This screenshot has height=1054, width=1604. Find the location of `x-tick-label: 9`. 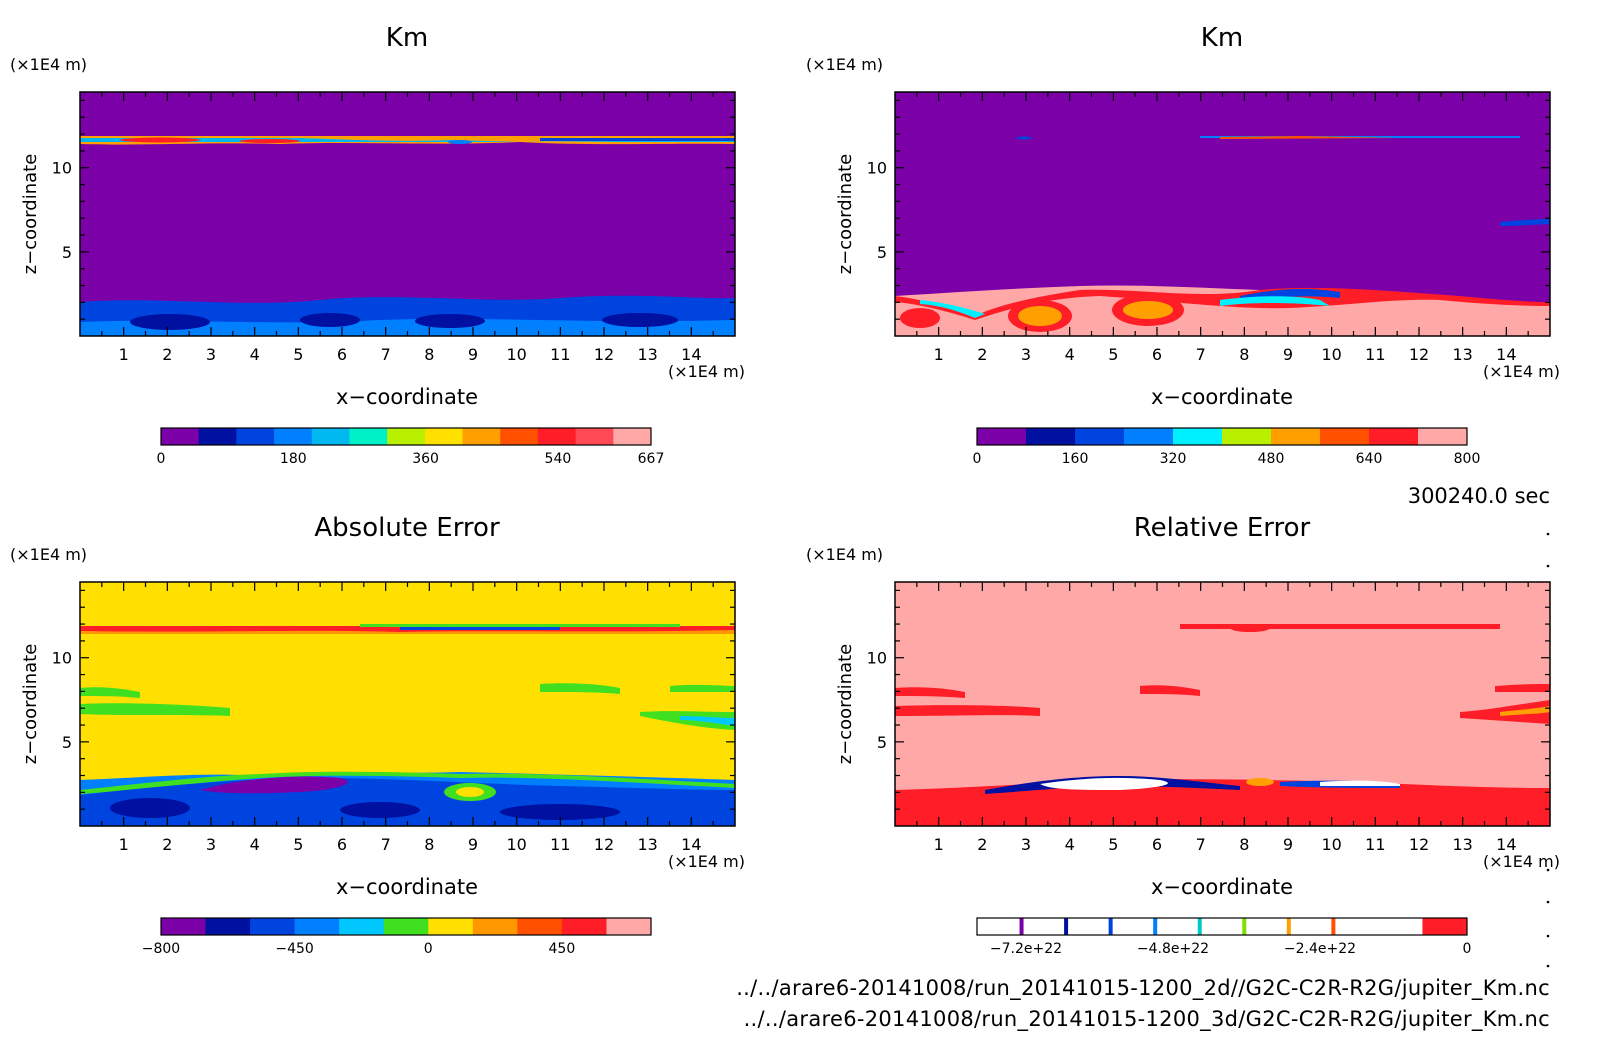

x-tick-label: 9 is located at coordinates (1288, 844).